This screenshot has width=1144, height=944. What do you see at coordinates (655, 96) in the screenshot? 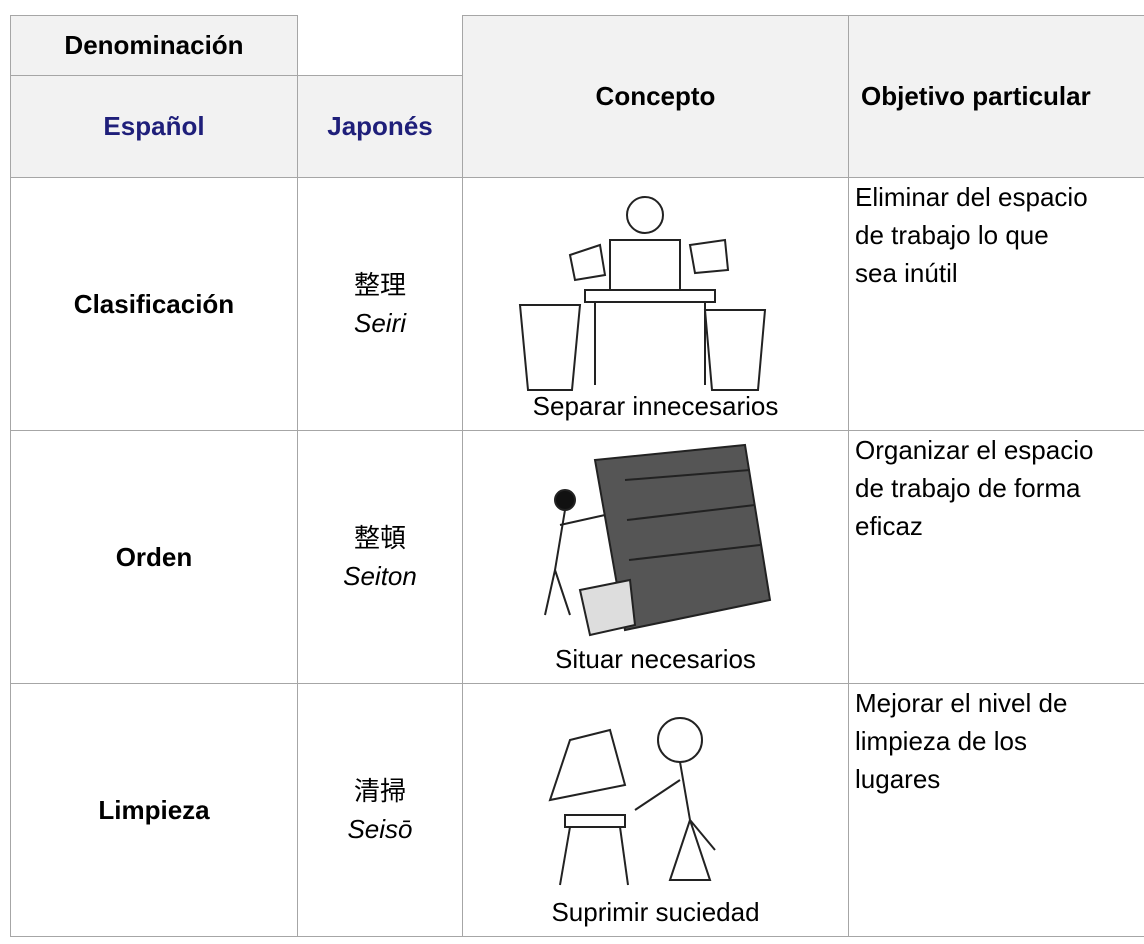
I see `column-header: Concepto` at bounding box center [655, 96].